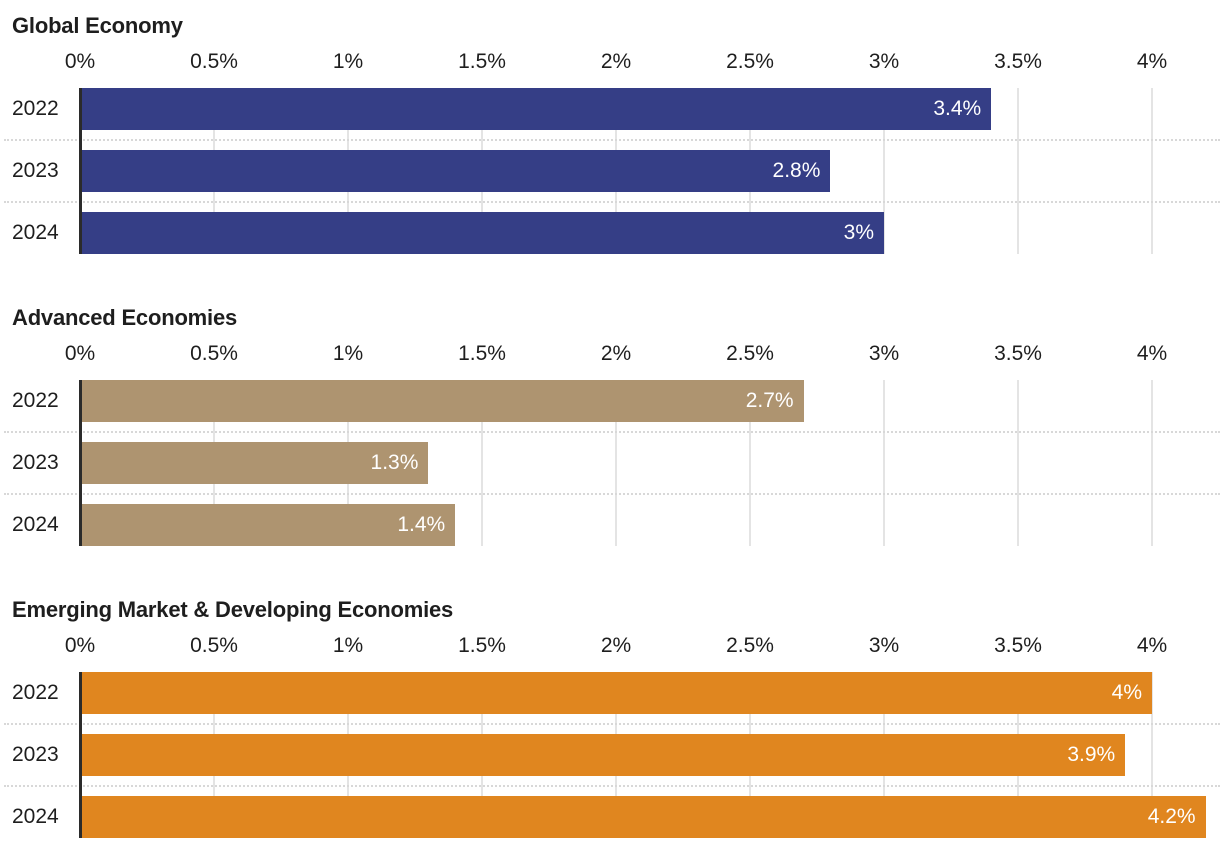 Image resolution: width=1220 pixels, height=846 pixels. Describe the element at coordinates (233, 609) in the screenshot. I see `chart-title: Emerging Market & Developing Economies` at that location.